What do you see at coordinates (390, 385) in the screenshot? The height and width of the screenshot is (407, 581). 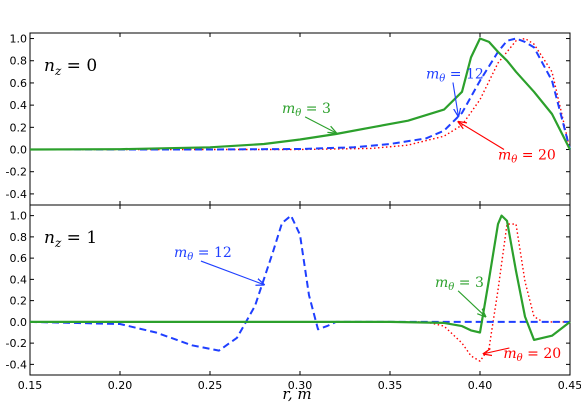 I see `x-tick-label: 0.35` at bounding box center [390, 385].